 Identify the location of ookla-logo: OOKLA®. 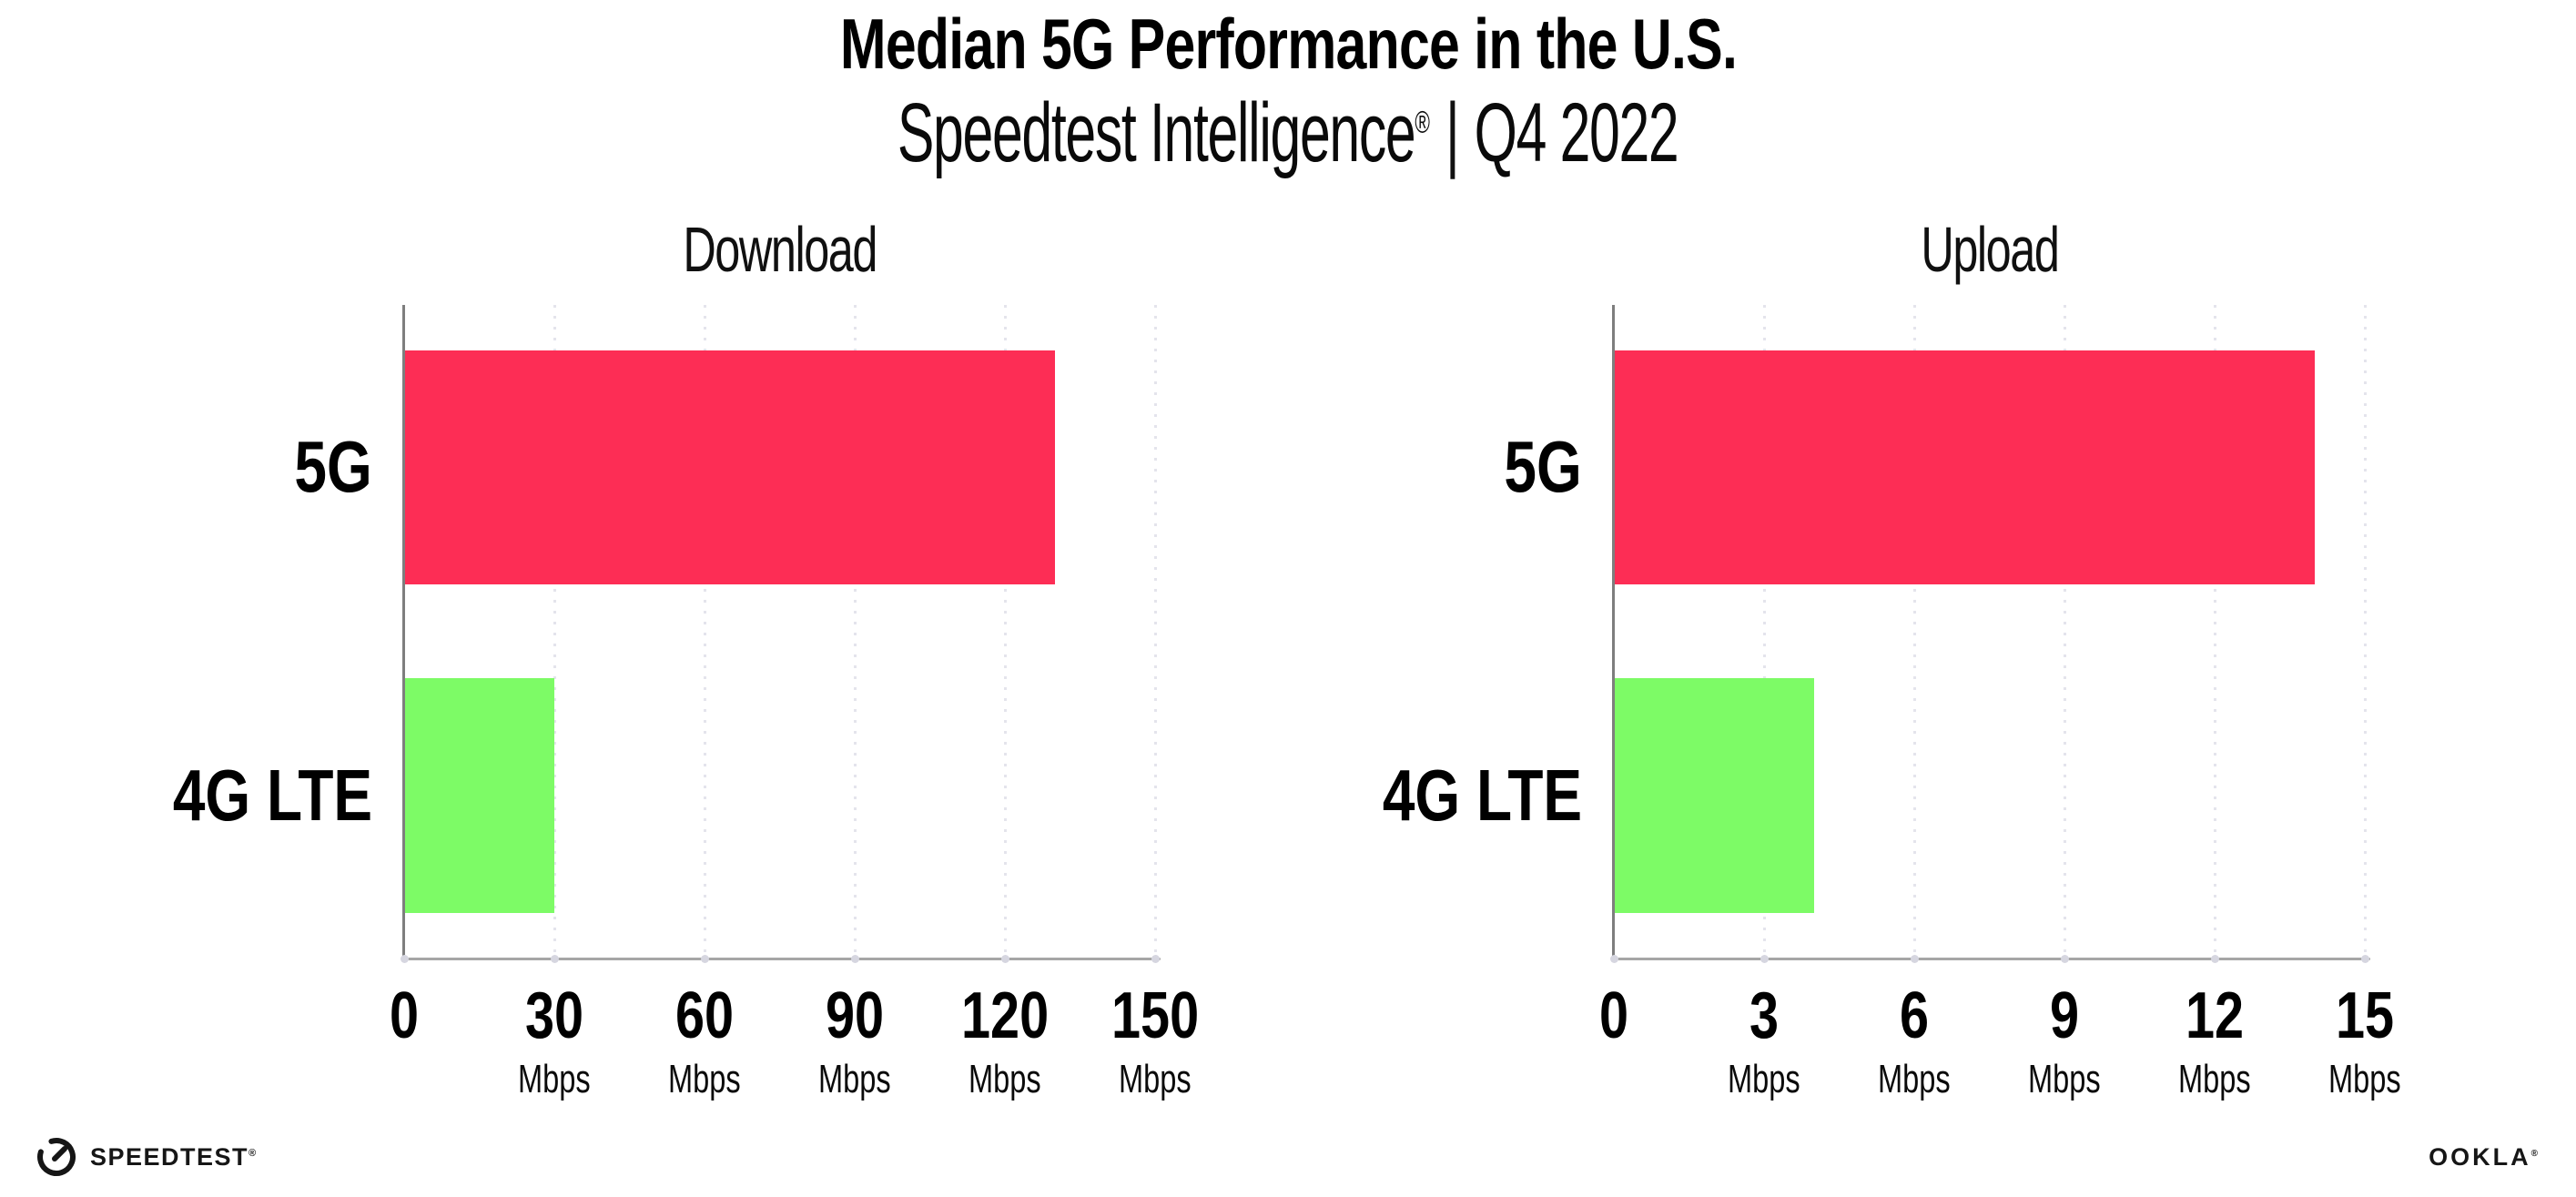
(2483, 1157).